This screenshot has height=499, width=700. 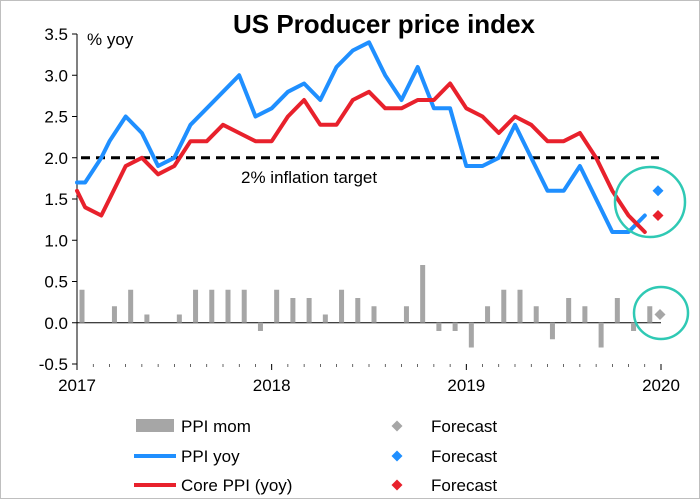 I want to click on legend-label: PPI mom, so click(x=216, y=426).